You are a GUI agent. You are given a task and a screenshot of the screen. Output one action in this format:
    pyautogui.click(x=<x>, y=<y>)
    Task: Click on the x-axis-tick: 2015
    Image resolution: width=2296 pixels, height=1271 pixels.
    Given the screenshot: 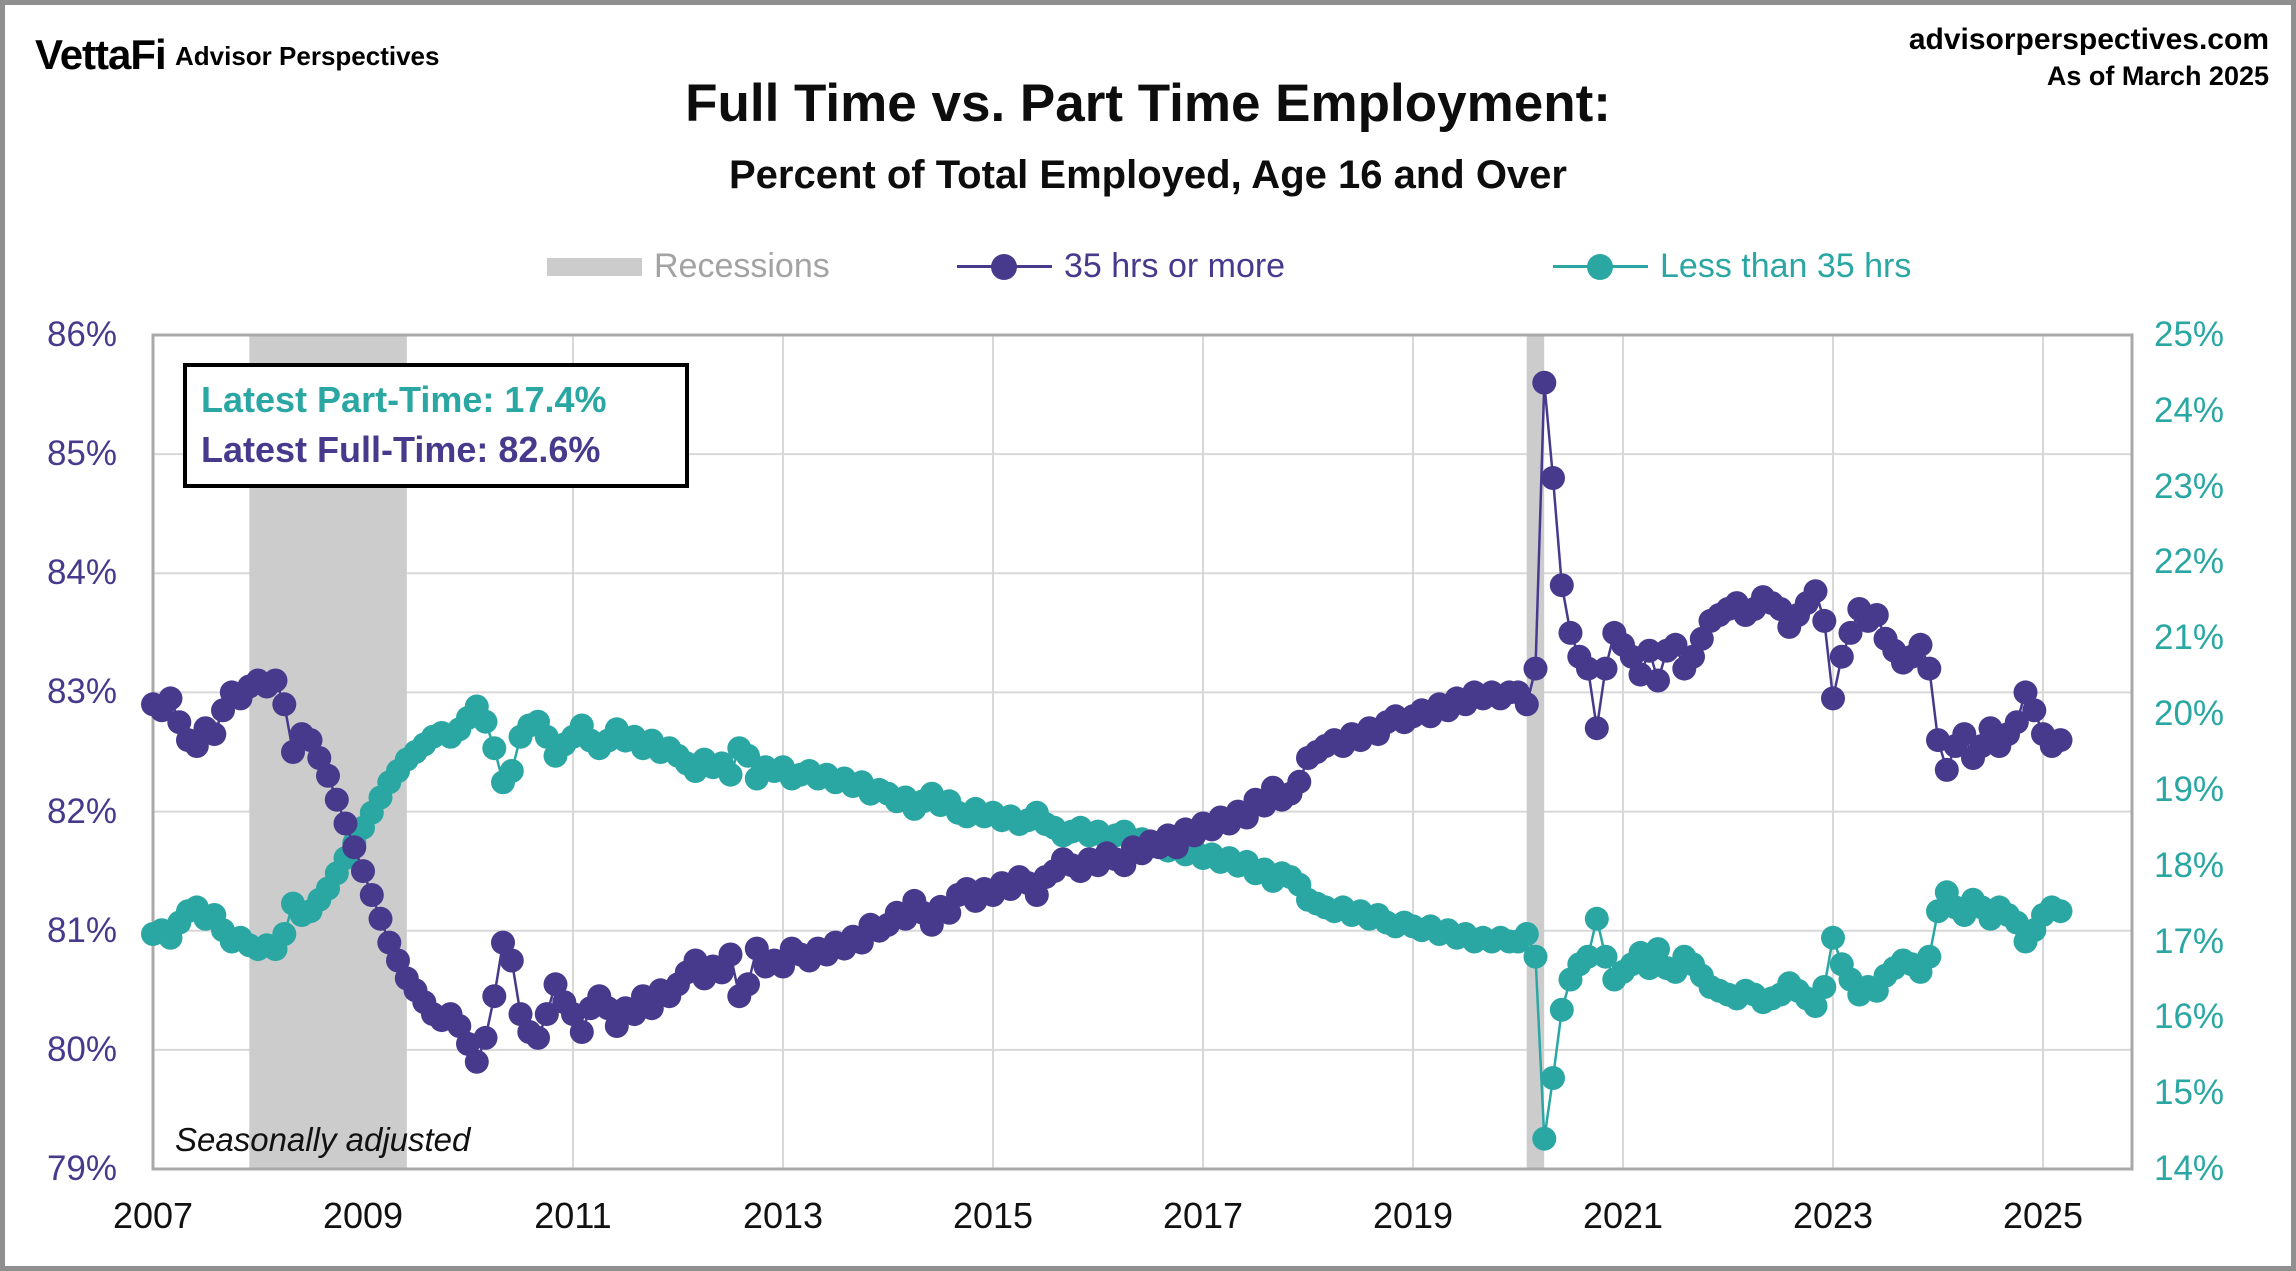 What is the action you would take?
    pyautogui.click(x=993, y=1215)
    